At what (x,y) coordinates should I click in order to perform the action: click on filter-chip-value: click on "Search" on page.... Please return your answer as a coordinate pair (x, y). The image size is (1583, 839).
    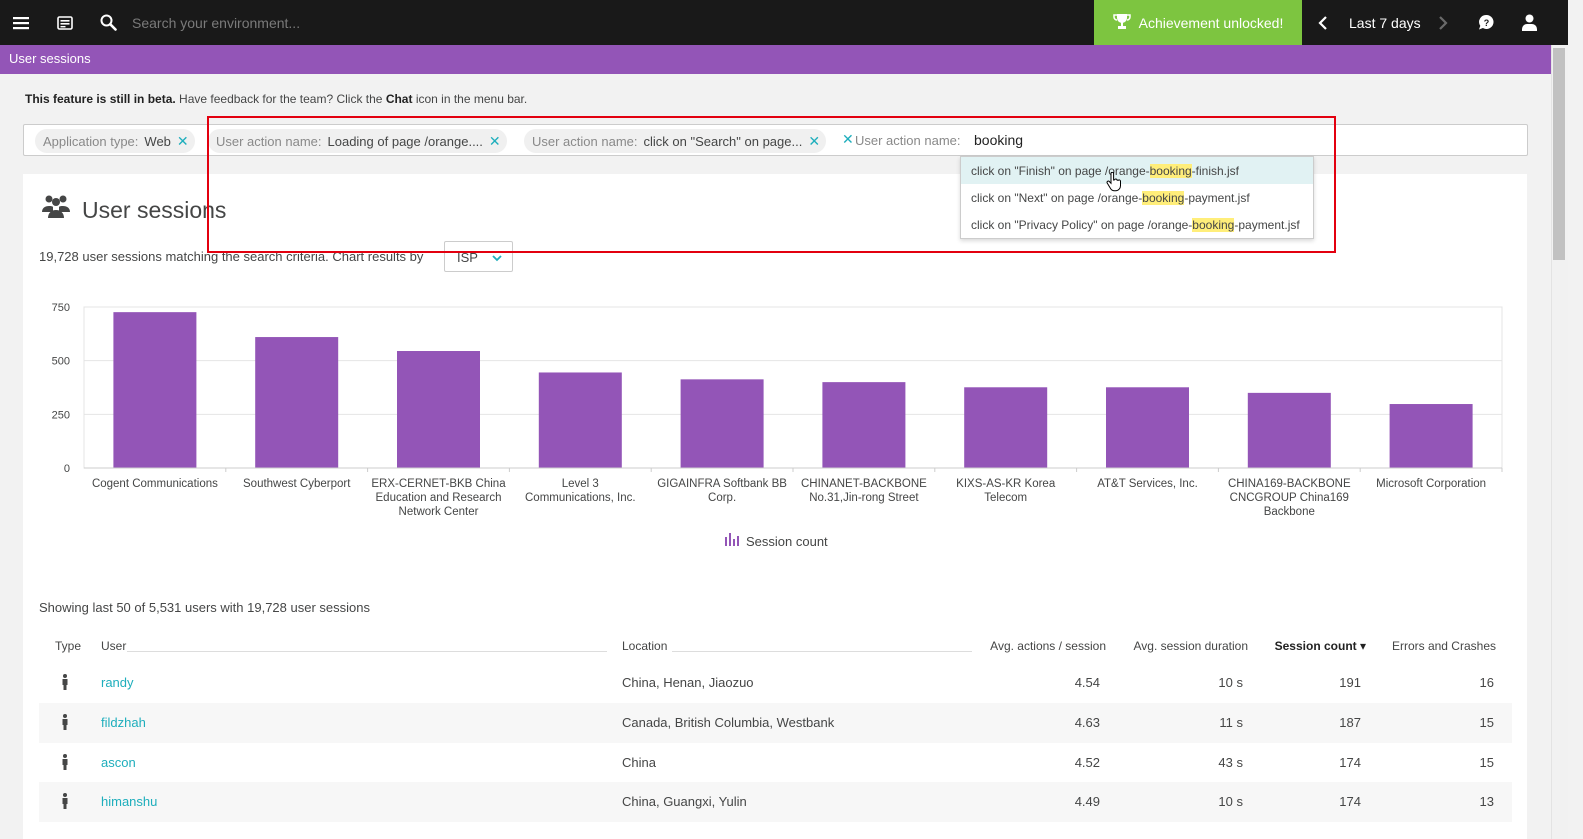
    Looking at the image, I should click on (723, 141).